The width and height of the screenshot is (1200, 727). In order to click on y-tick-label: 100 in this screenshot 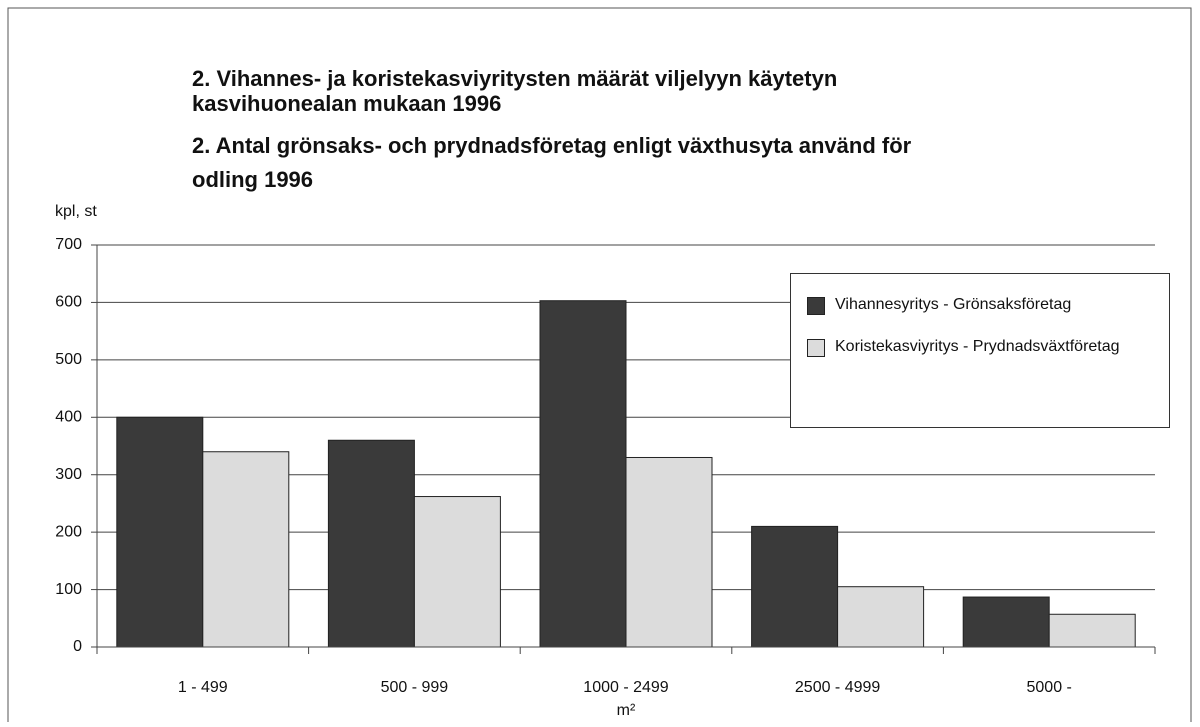, I will do `click(68, 589)`.